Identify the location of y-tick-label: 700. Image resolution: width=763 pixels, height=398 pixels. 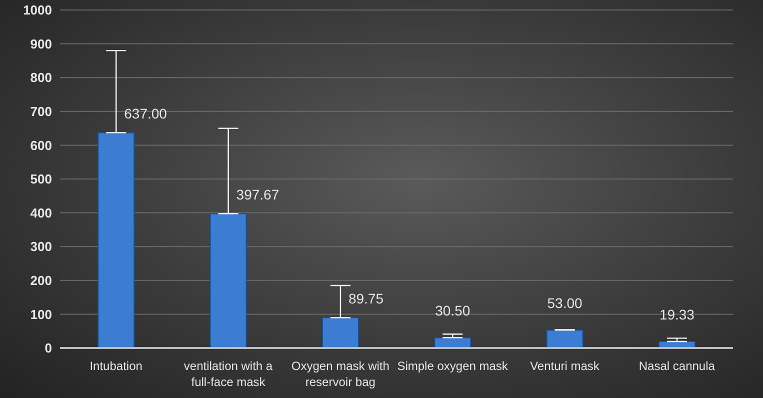
(41, 112).